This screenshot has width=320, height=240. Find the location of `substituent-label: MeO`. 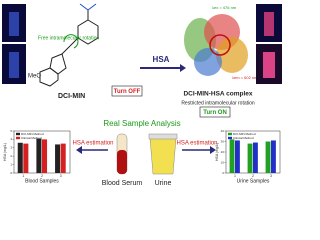

substituent-label: MeO is located at coordinates (34, 77).